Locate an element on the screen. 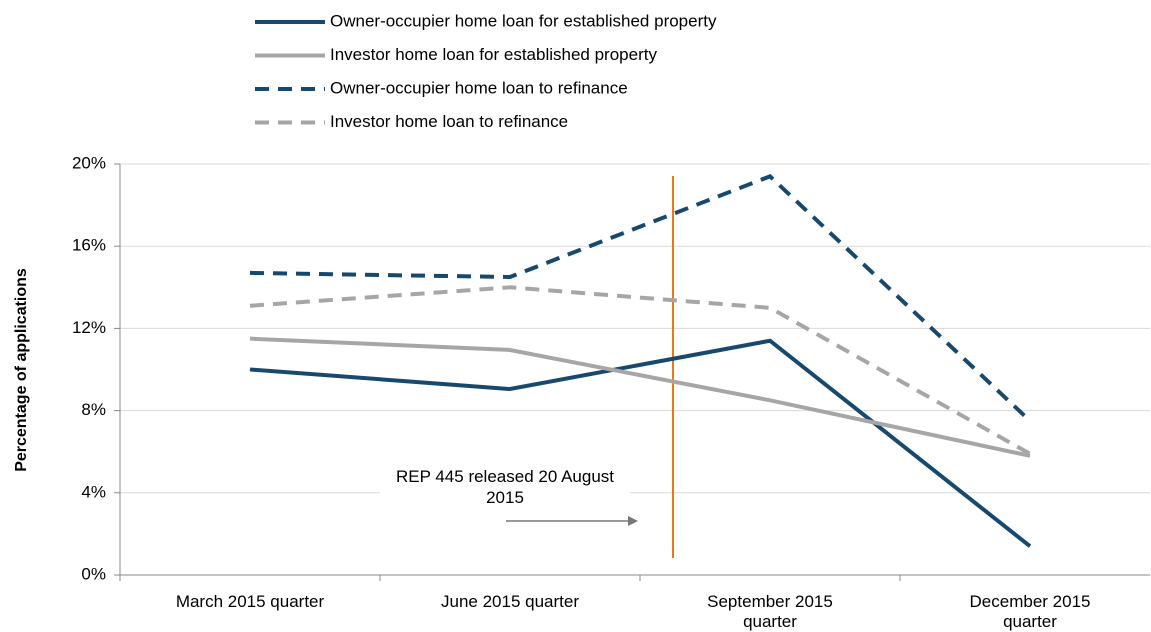 This screenshot has height=632, width=1151. y-axis-label: Percentage of applications is located at coordinates (21, 370).